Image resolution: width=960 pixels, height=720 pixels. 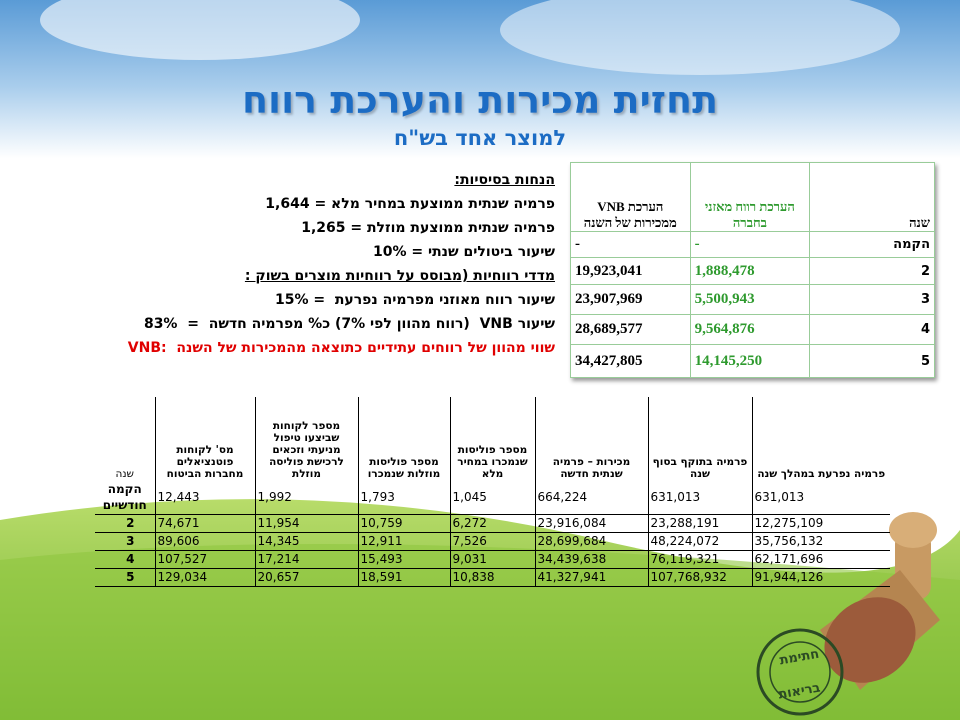 What do you see at coordinates (820, 577) in the screenshot?
I see `table-cell: 91,944,126` at bounding box center [820, 577].